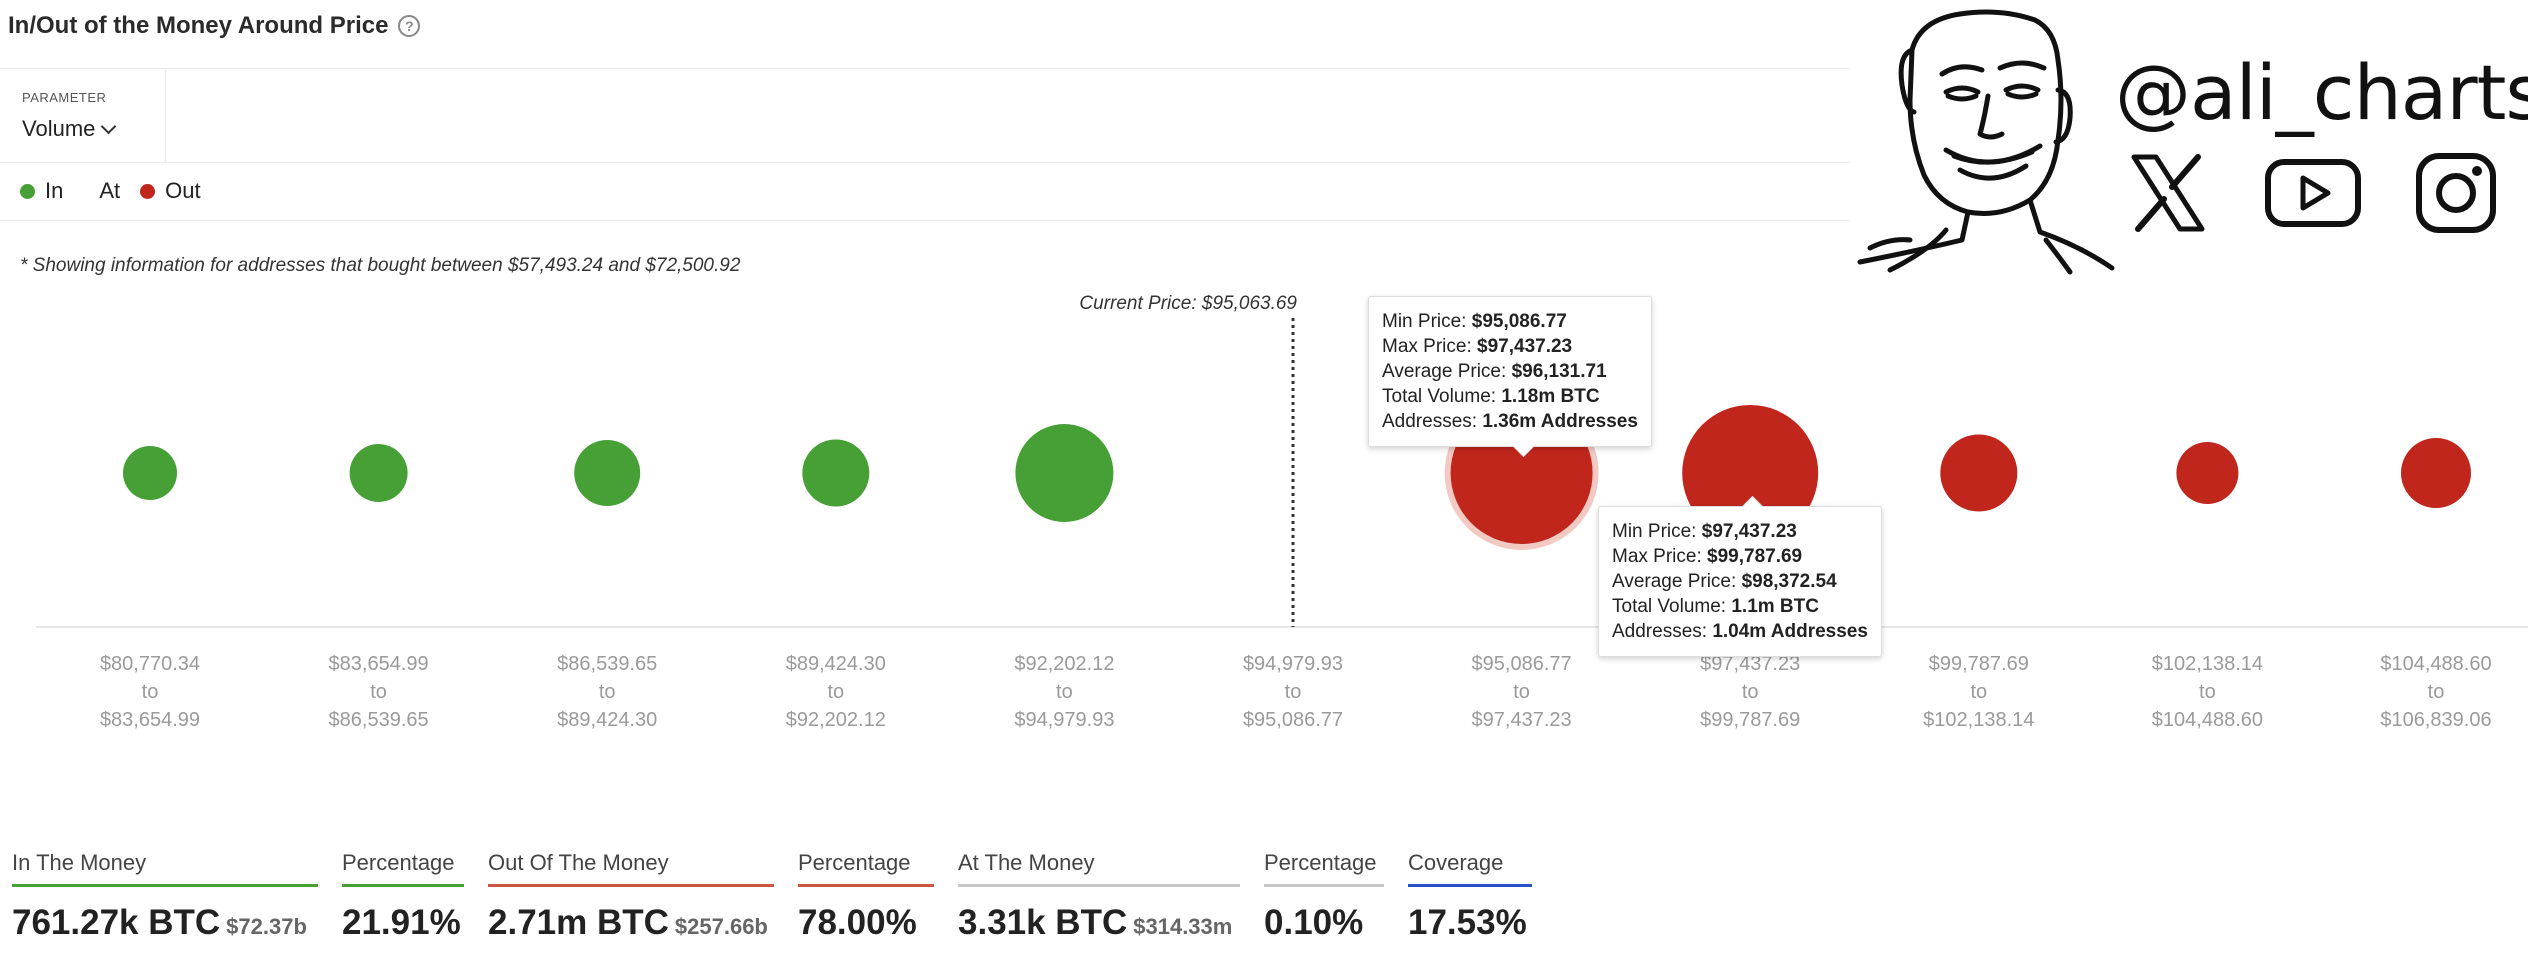 Image resolution: width=2528 pixels, height=968 pixels. I want to click on legend: In At Out, so click(110, 191).